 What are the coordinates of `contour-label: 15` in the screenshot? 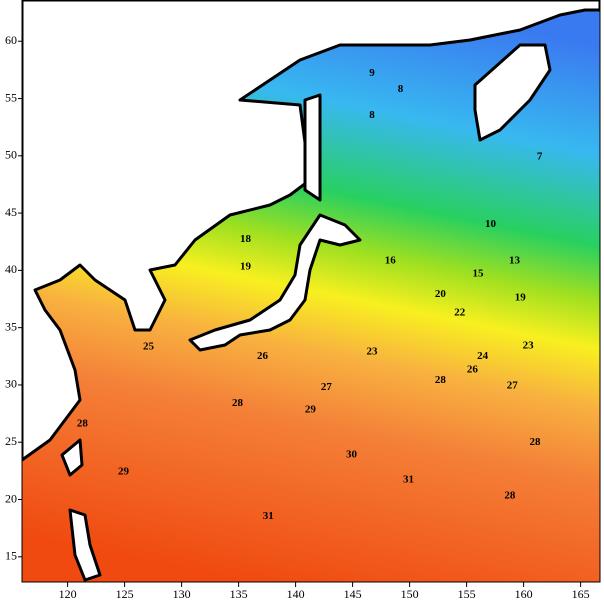 It's located at (479, 273).